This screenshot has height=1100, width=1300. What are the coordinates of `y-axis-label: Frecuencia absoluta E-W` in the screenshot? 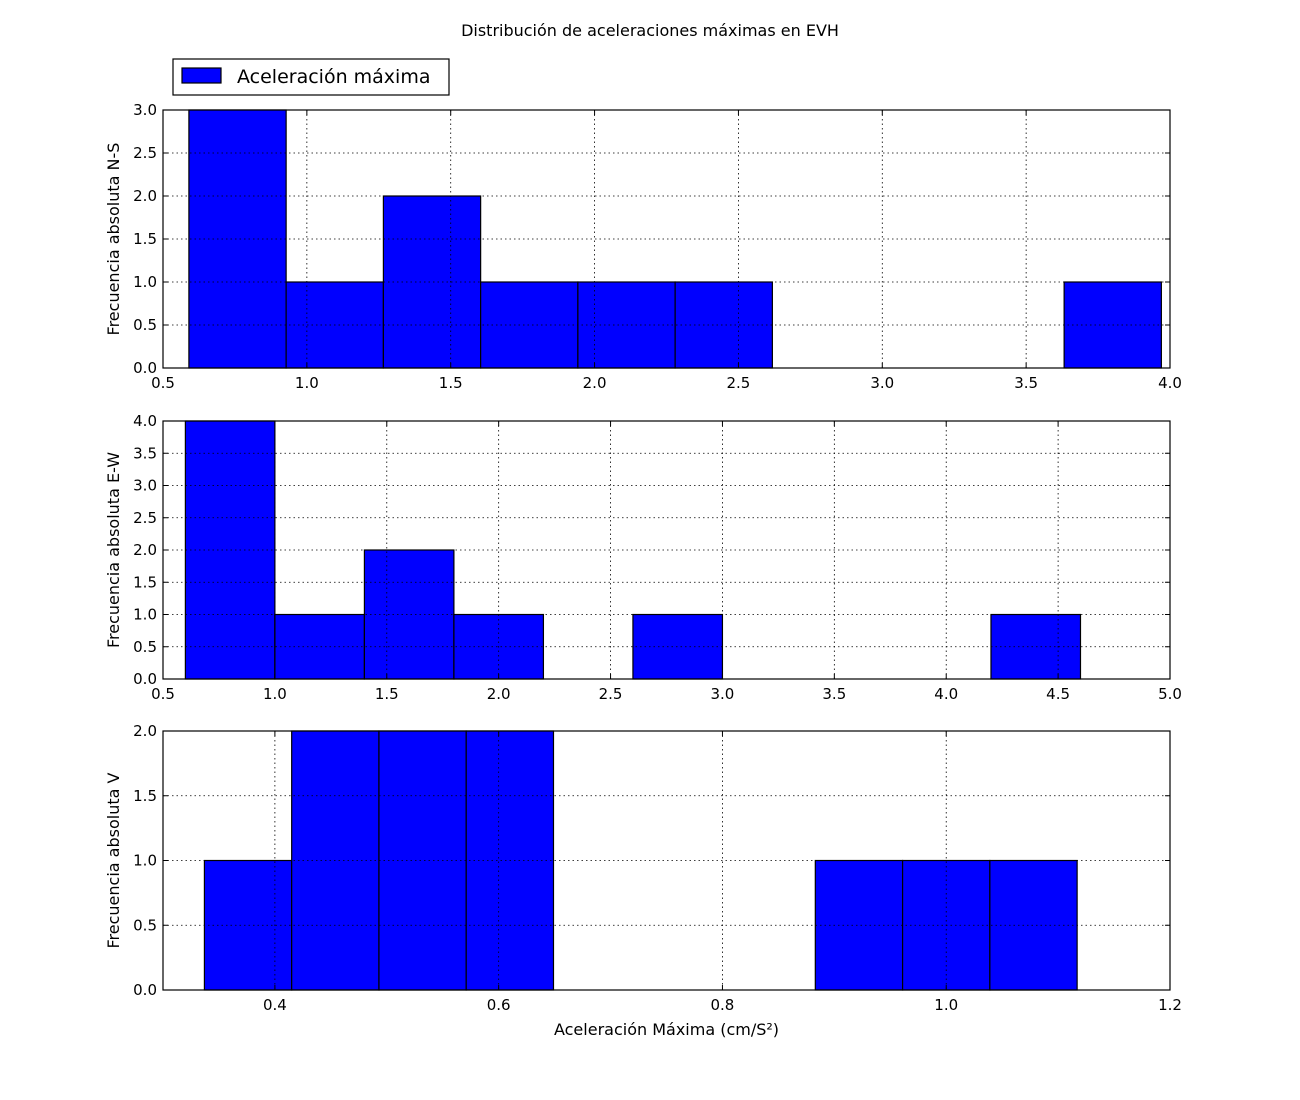 It's located at (113, 550).